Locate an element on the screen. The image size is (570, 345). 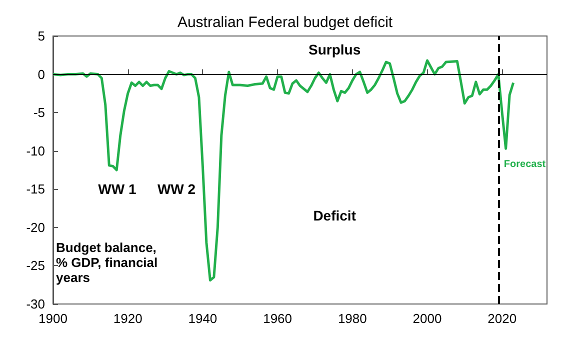
chart-title: Australian Federal budget deficit is located at coordinates (285, 22).